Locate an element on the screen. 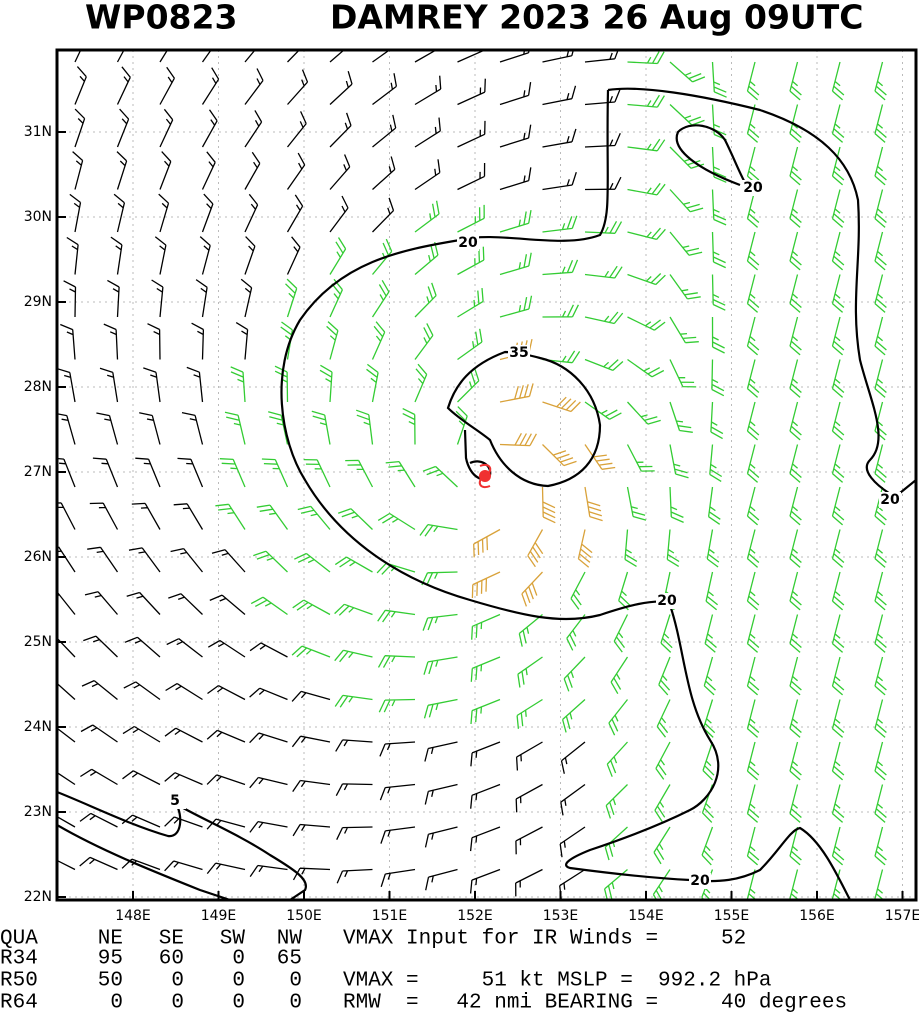  lat-label: 27N is located at coordinates (38, 472).